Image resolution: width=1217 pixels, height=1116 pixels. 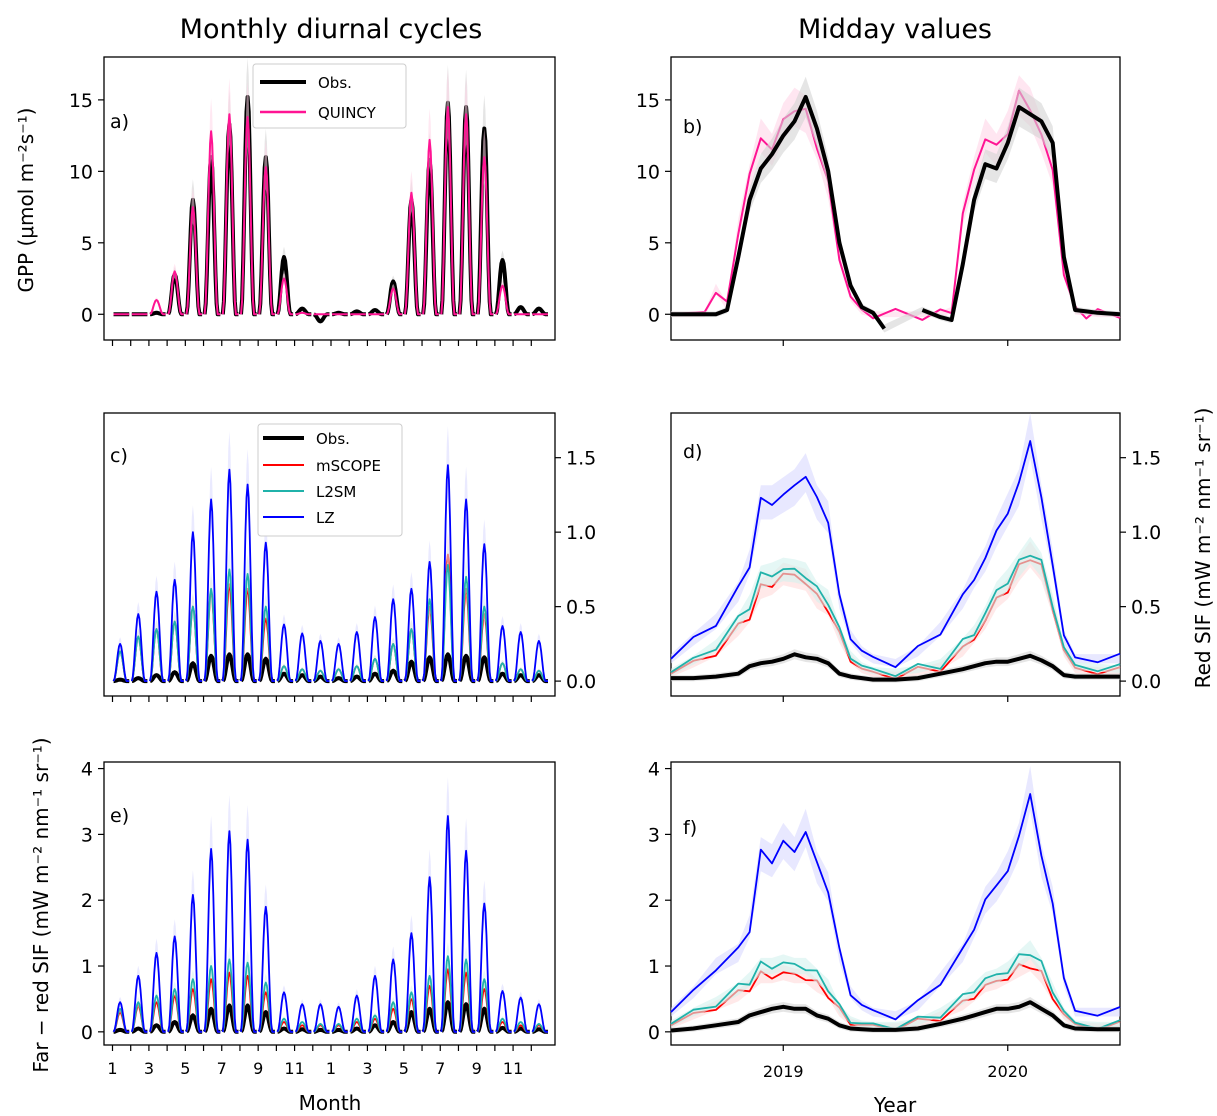 I want to click on series-e-obs, so click(x=330, y=1017).